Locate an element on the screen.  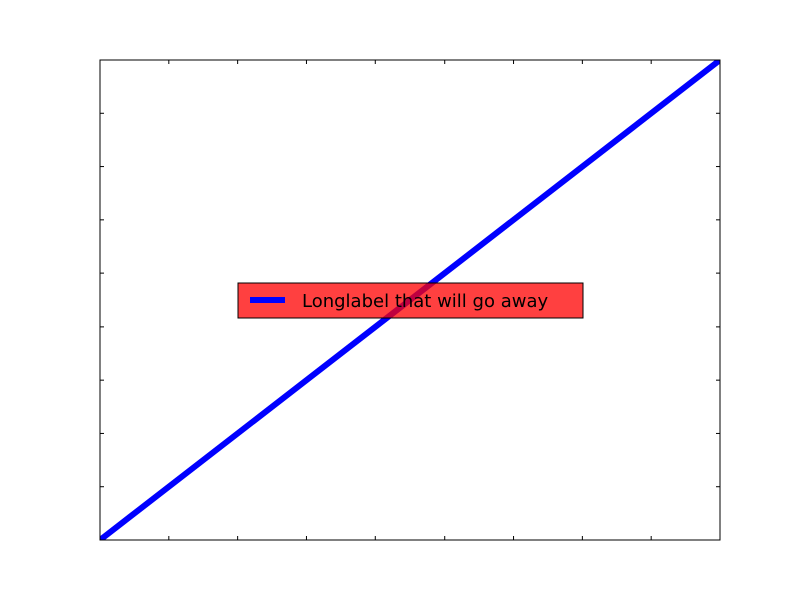
legend-label: Longlabel that will go away is located at coordinates (425, 301).